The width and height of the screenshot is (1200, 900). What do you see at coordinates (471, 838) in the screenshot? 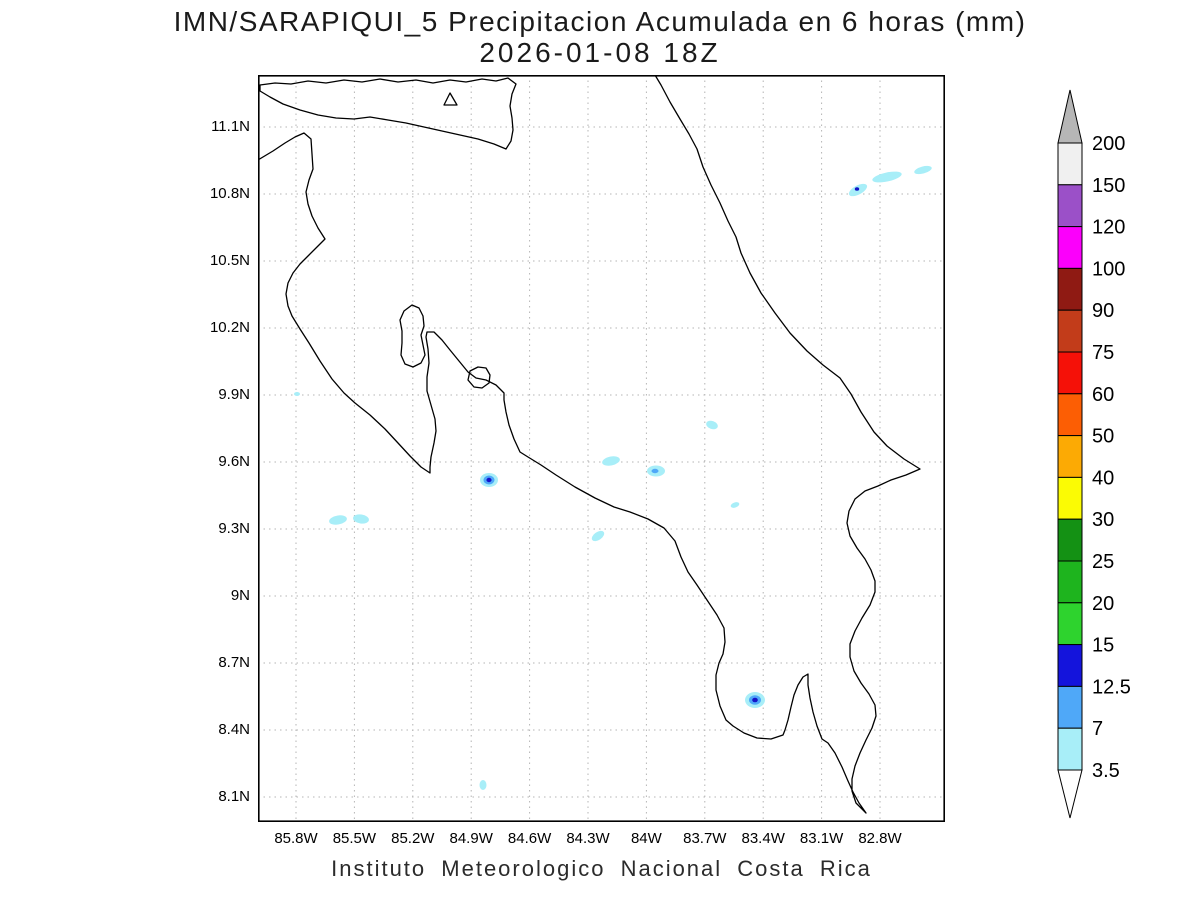
I see `lon-tick-label: 84.9W` at bounding box center [471, 838].